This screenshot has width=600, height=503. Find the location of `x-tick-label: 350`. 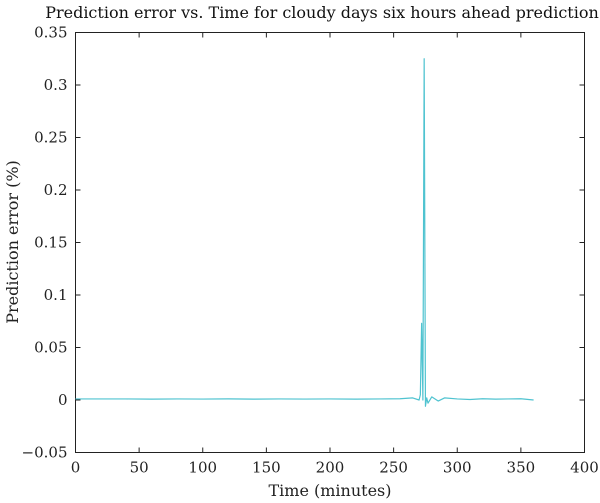

x-tick-label: 350 is located at coordinates (521, 468).